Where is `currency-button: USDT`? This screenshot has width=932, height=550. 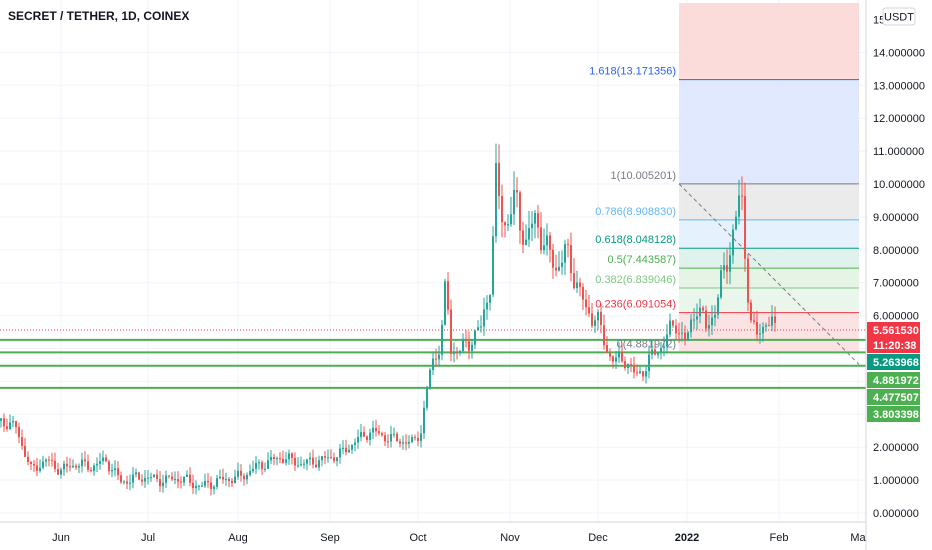
currency-button: USDT is located at coordinates (899, 16).